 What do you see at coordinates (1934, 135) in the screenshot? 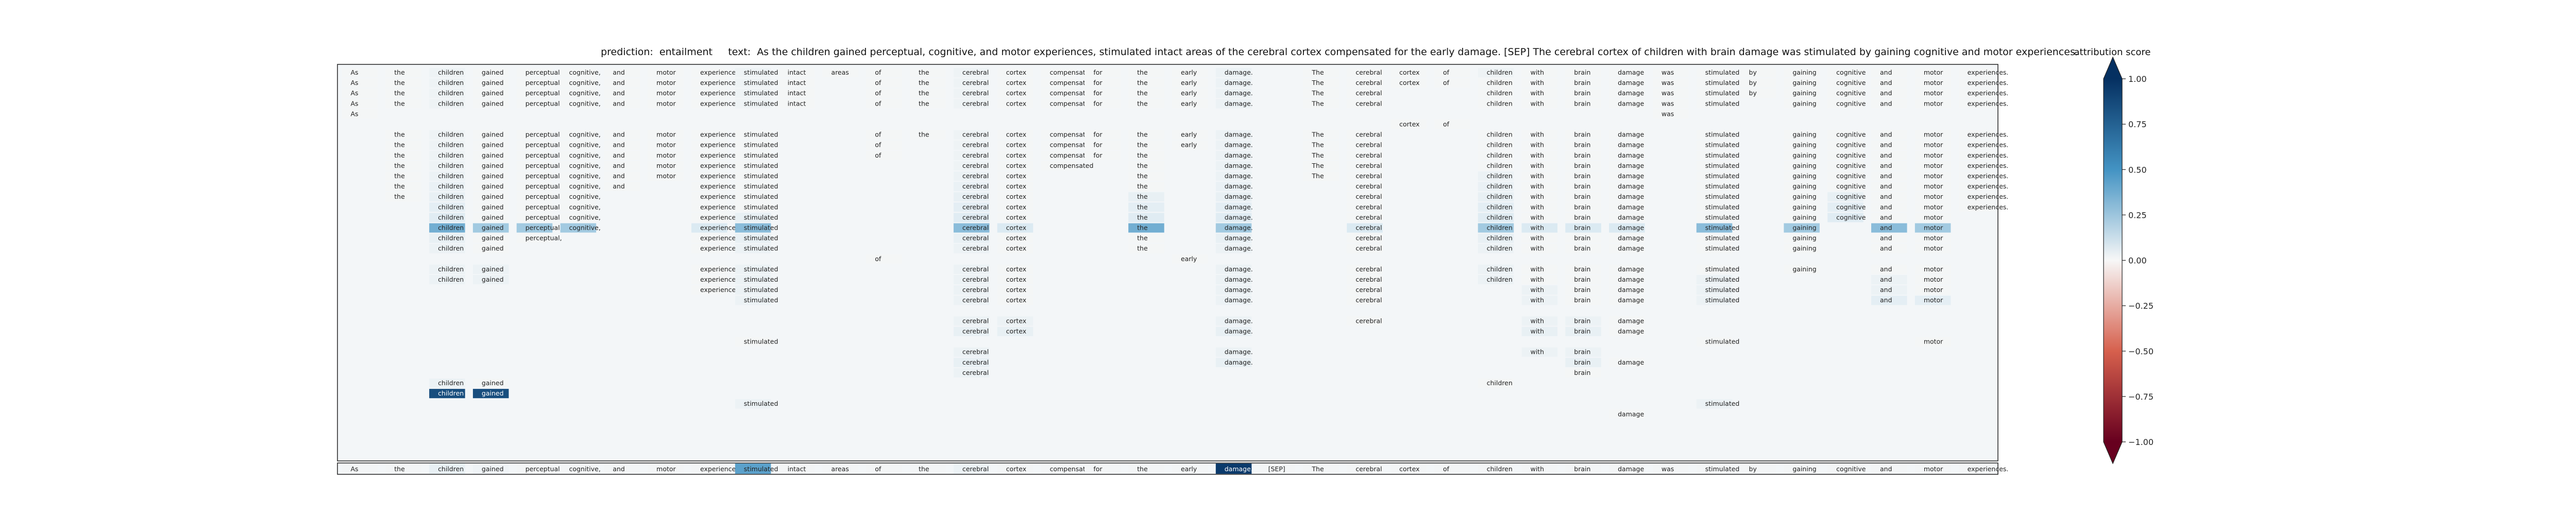
I see `token-label: motor` at bounding box center [1934, 135].